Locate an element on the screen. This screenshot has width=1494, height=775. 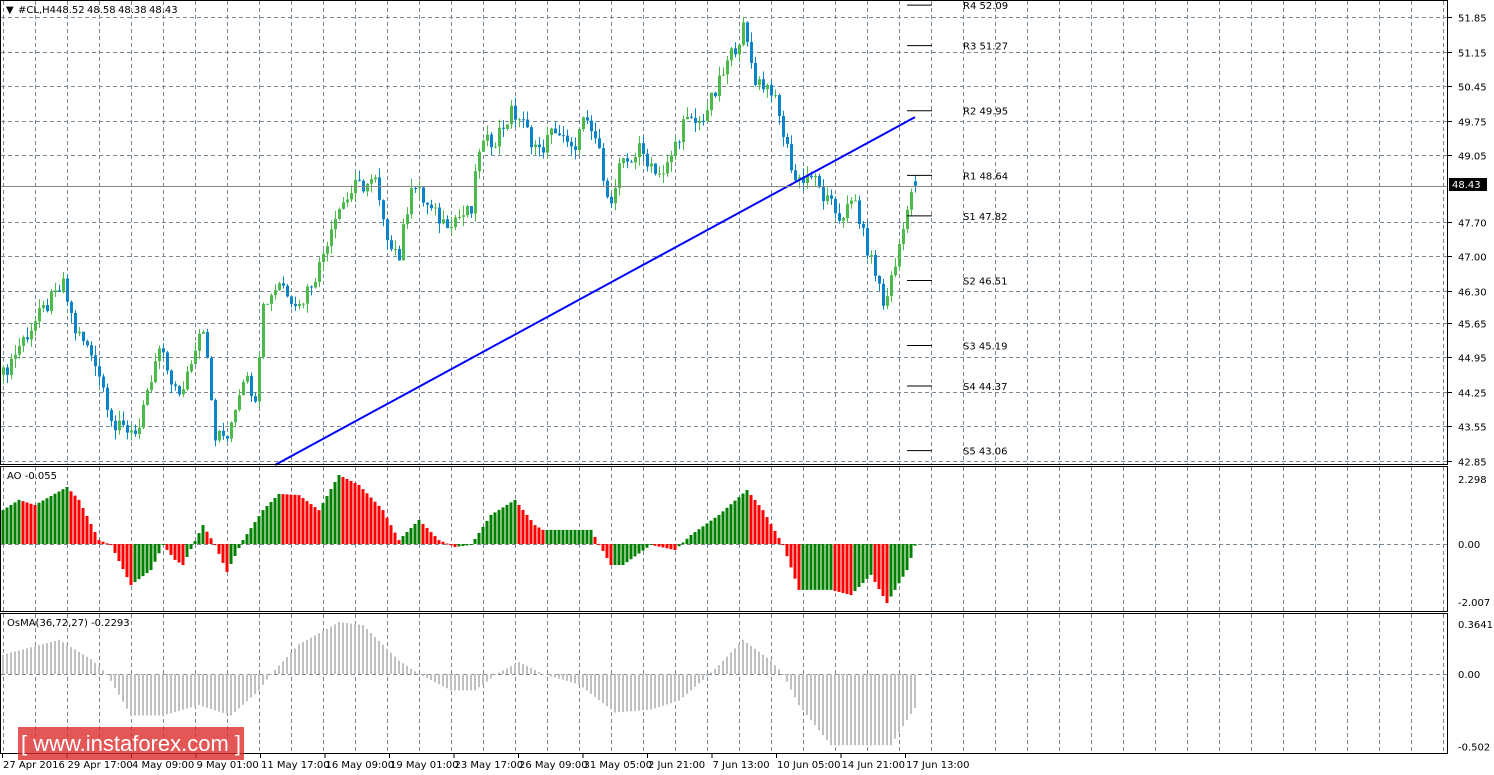
ohlc-low: 48.38 is located at coordinates (132, 10).